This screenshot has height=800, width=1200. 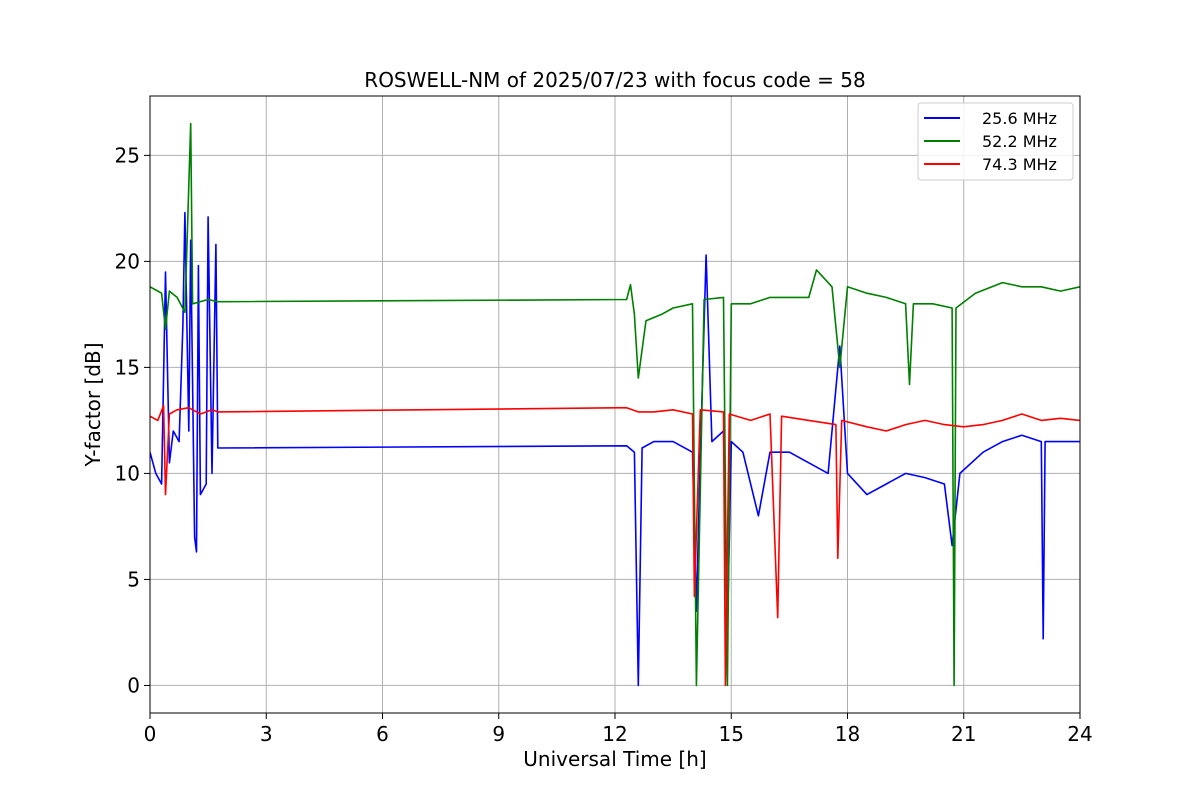 I want to click on x-tick-label: 3, so click(x=266, y=734).